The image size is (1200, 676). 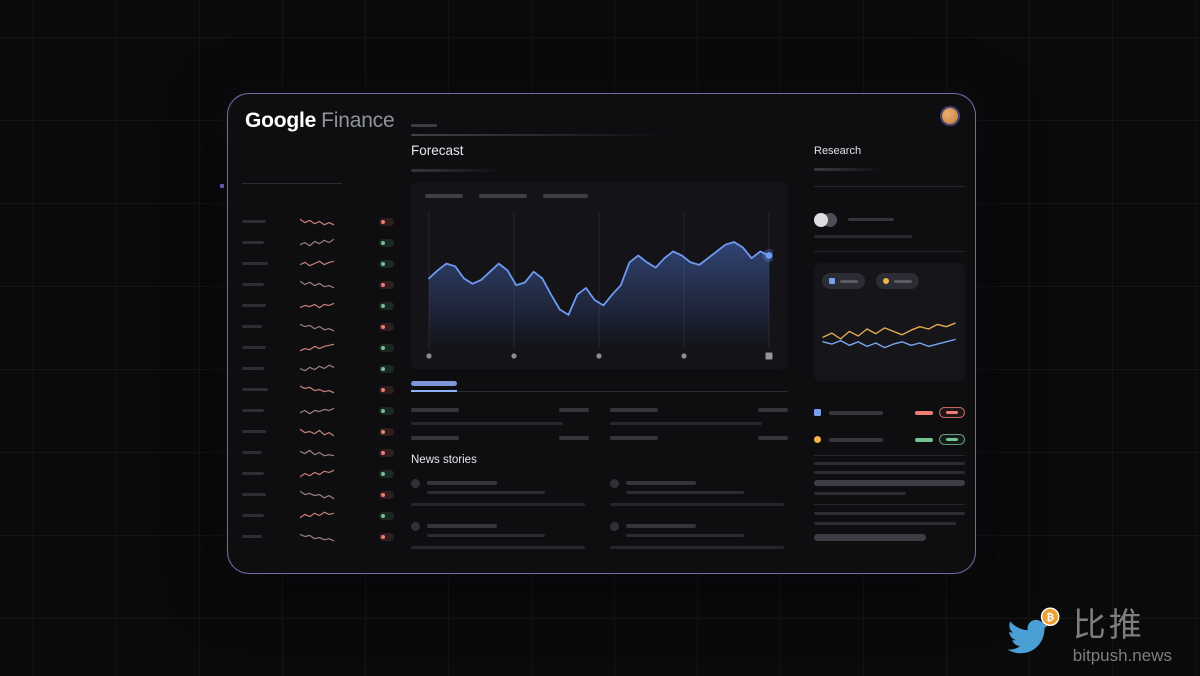 I want to click on forecast-line-chart, so click(x=599, y=286).